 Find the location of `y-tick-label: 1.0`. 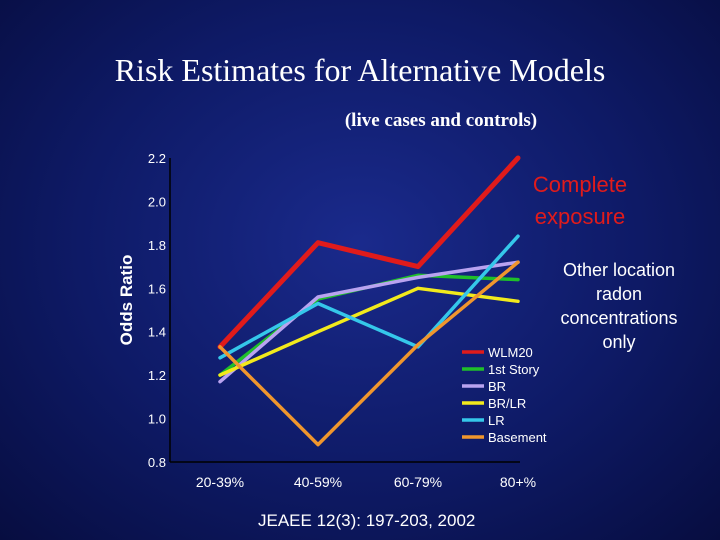

y-tick-label: 1.0 is located at coordinates (157, 419).